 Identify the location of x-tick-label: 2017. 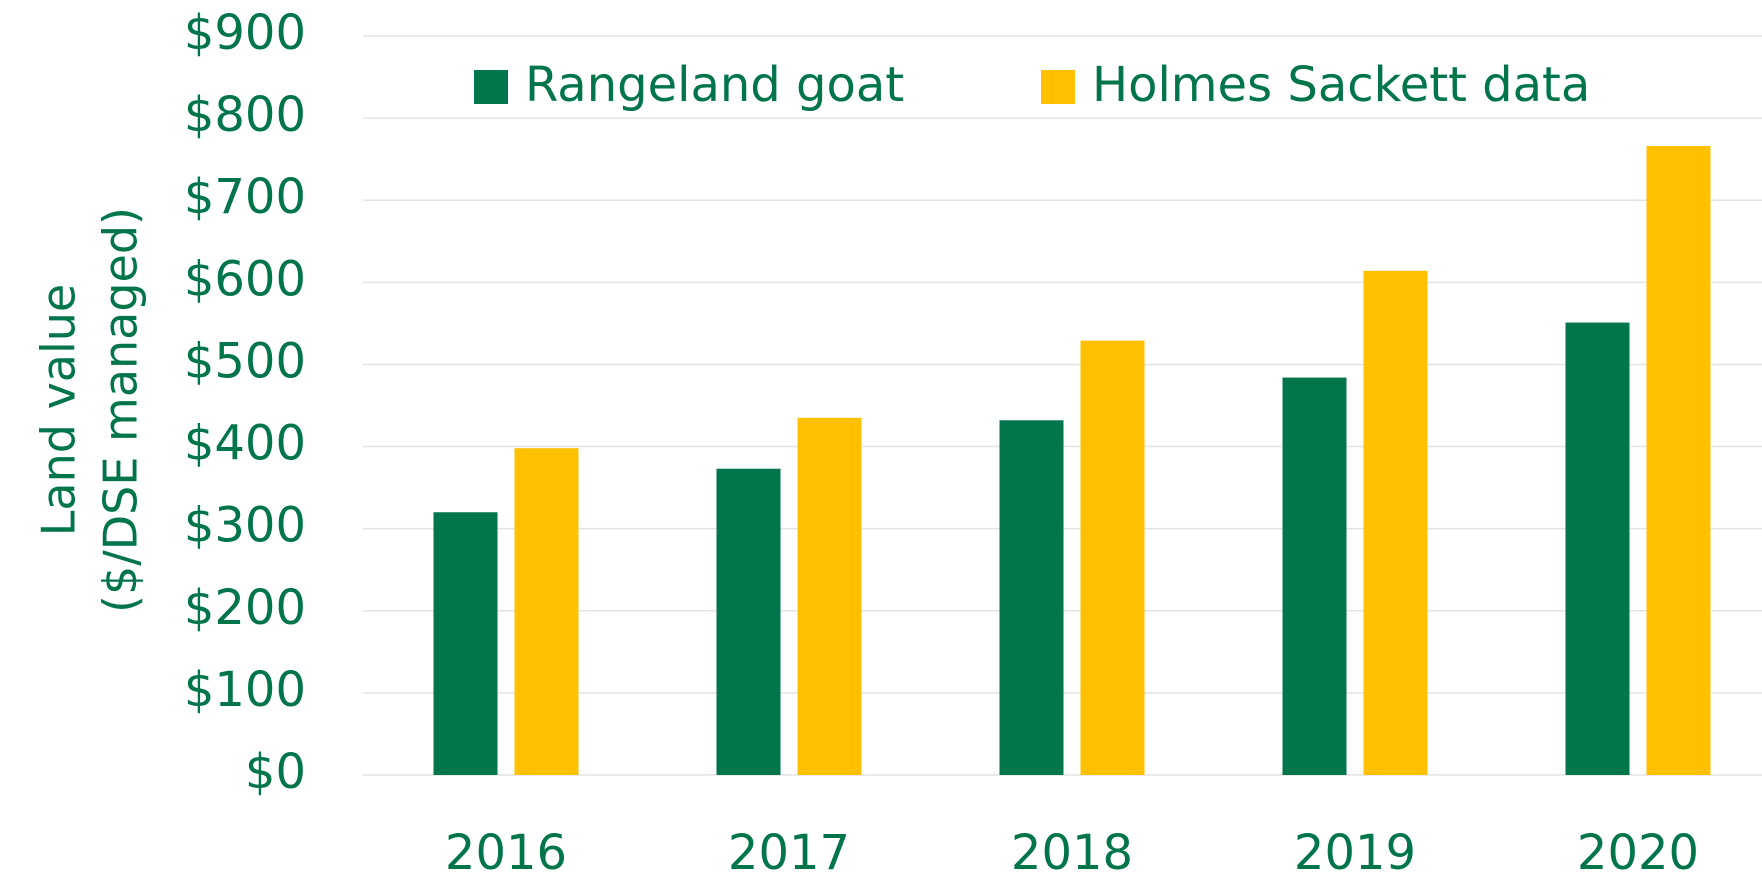
(789, 850).